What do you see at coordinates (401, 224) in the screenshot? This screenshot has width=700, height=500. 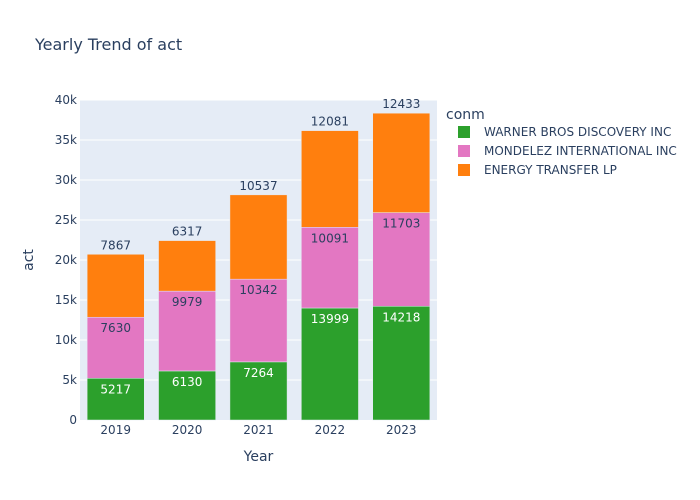 I see `data-label-2023-s1: 11703` at bounding box center [401, 224].